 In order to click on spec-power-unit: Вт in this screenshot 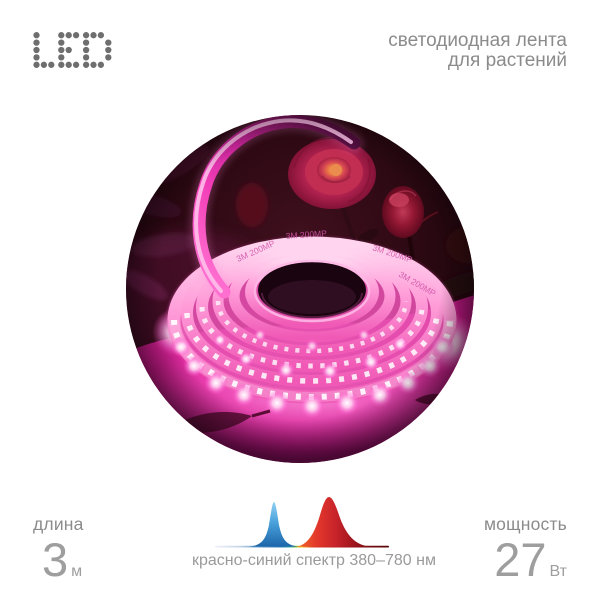, I will do `click(558, 571)`.